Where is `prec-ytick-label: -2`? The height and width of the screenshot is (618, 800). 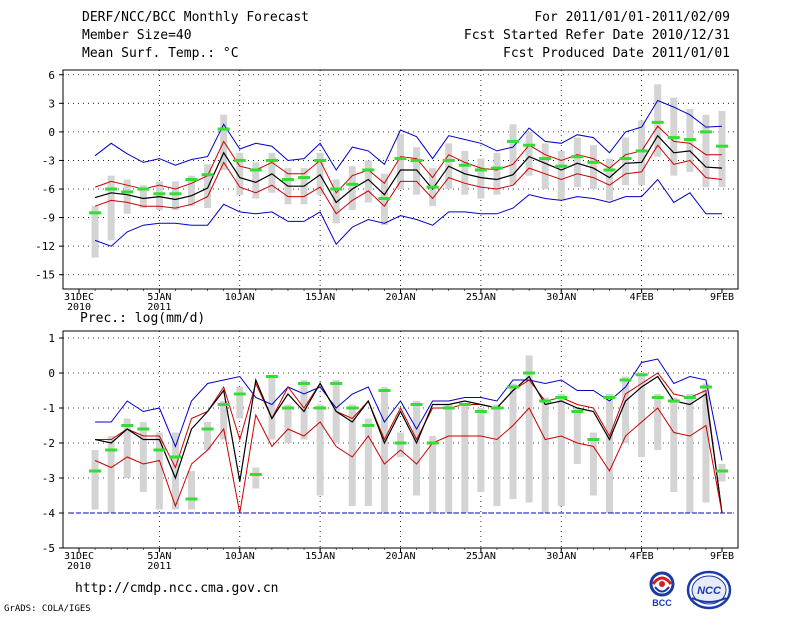 prec-ytick-label: -2 is located at coordinates (48, 443).